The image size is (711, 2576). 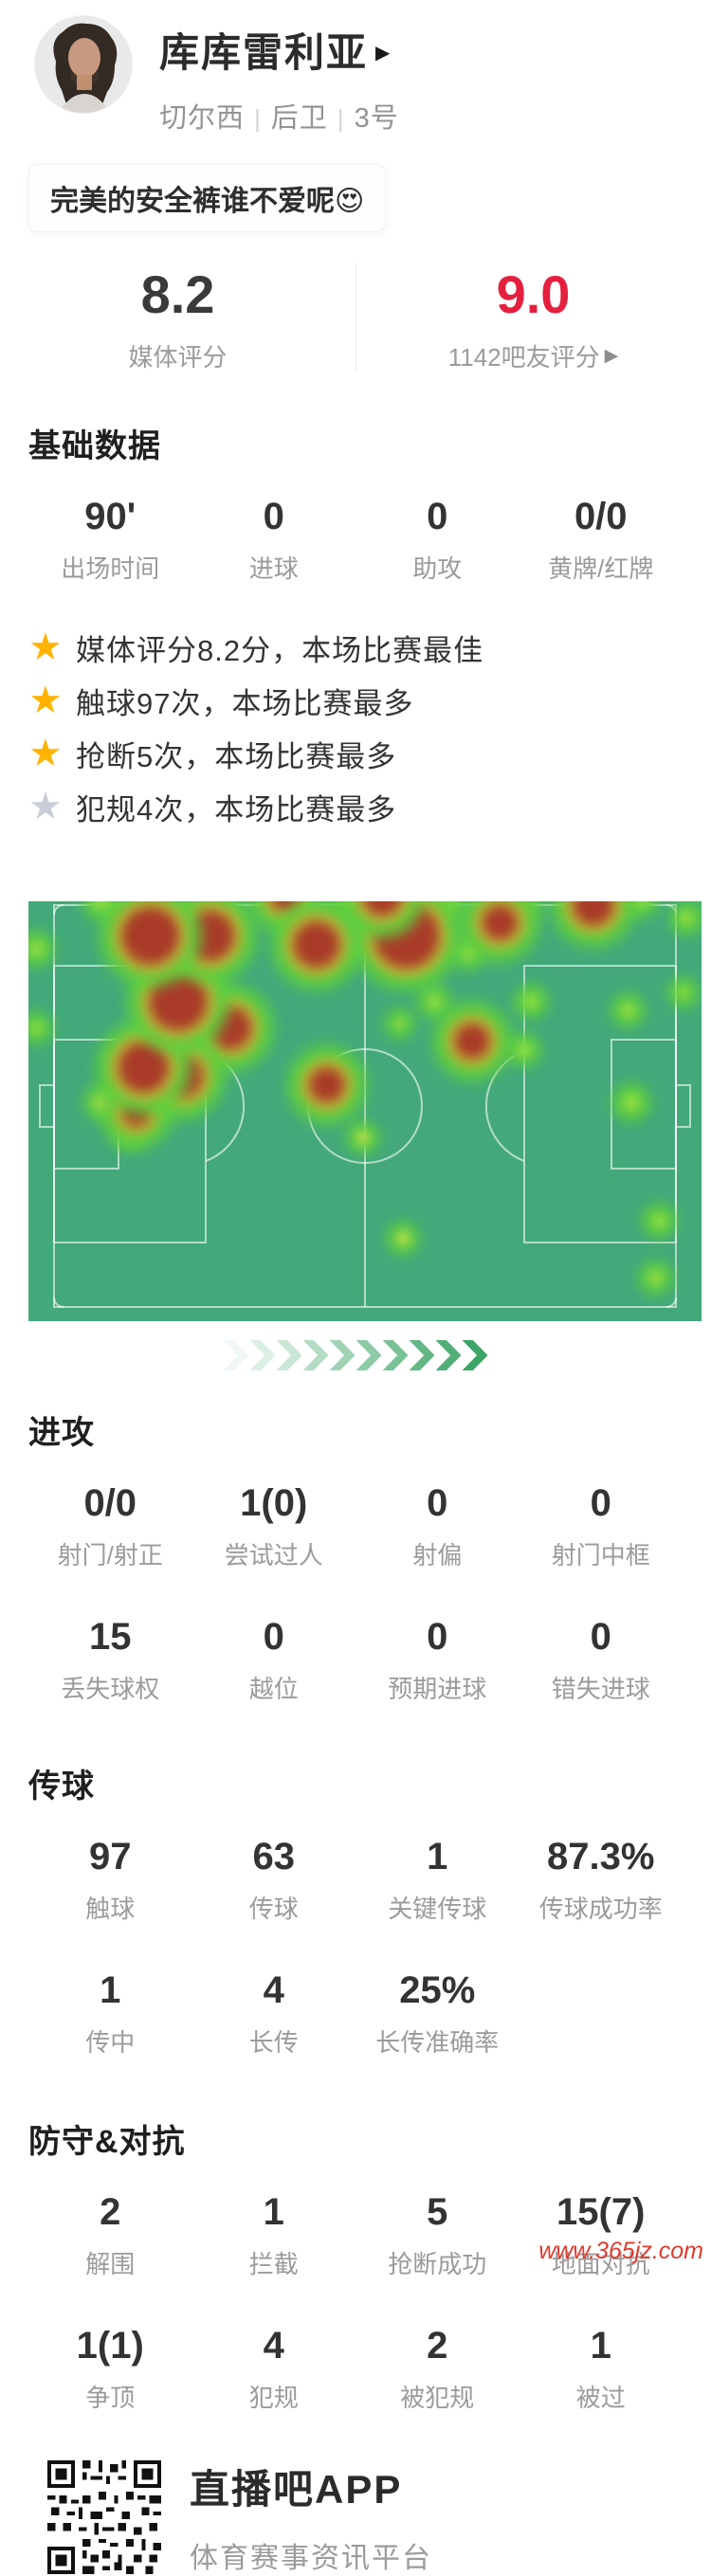 What do you see at coordinates (110, 2264) in the screenshot?
I see `stat-label: 解围` at bounding box center [110, 2264].